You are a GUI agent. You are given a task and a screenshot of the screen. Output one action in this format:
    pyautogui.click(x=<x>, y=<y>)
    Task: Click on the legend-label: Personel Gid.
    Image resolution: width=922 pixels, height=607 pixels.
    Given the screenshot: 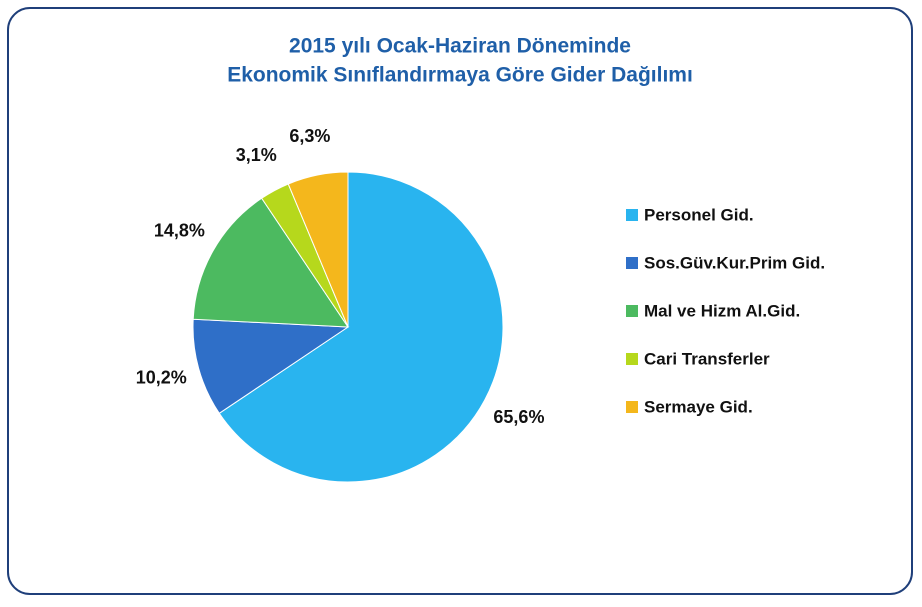 What is the action you would take?
    pyautogui.click(x=699, y=214)
    